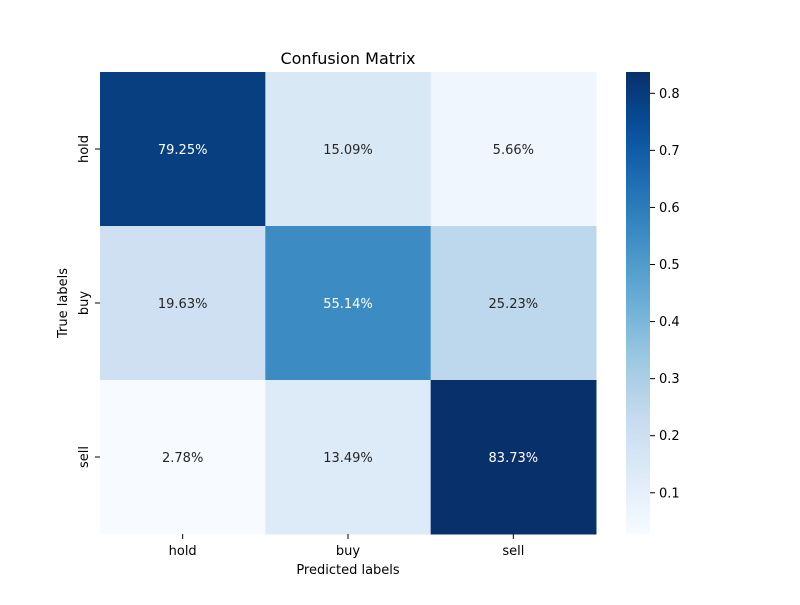 This screenshot has width=800, height=605. Describe the element at coordinates (347, 58) in the screenshot. I see `chart-title: Confusion Matrix` at that location.